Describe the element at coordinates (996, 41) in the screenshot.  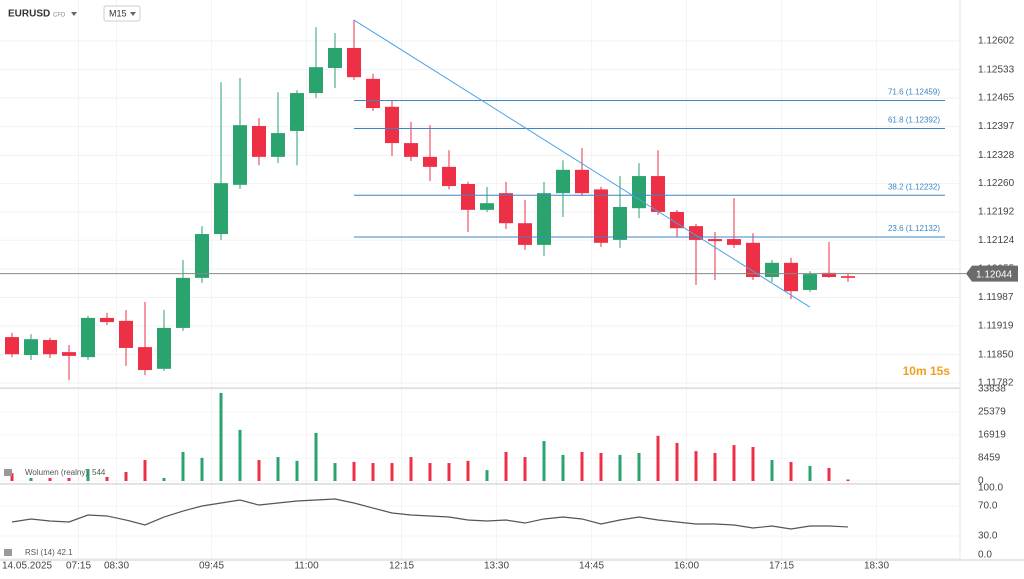
I see `y-tick-label: 1.12602` at that location.